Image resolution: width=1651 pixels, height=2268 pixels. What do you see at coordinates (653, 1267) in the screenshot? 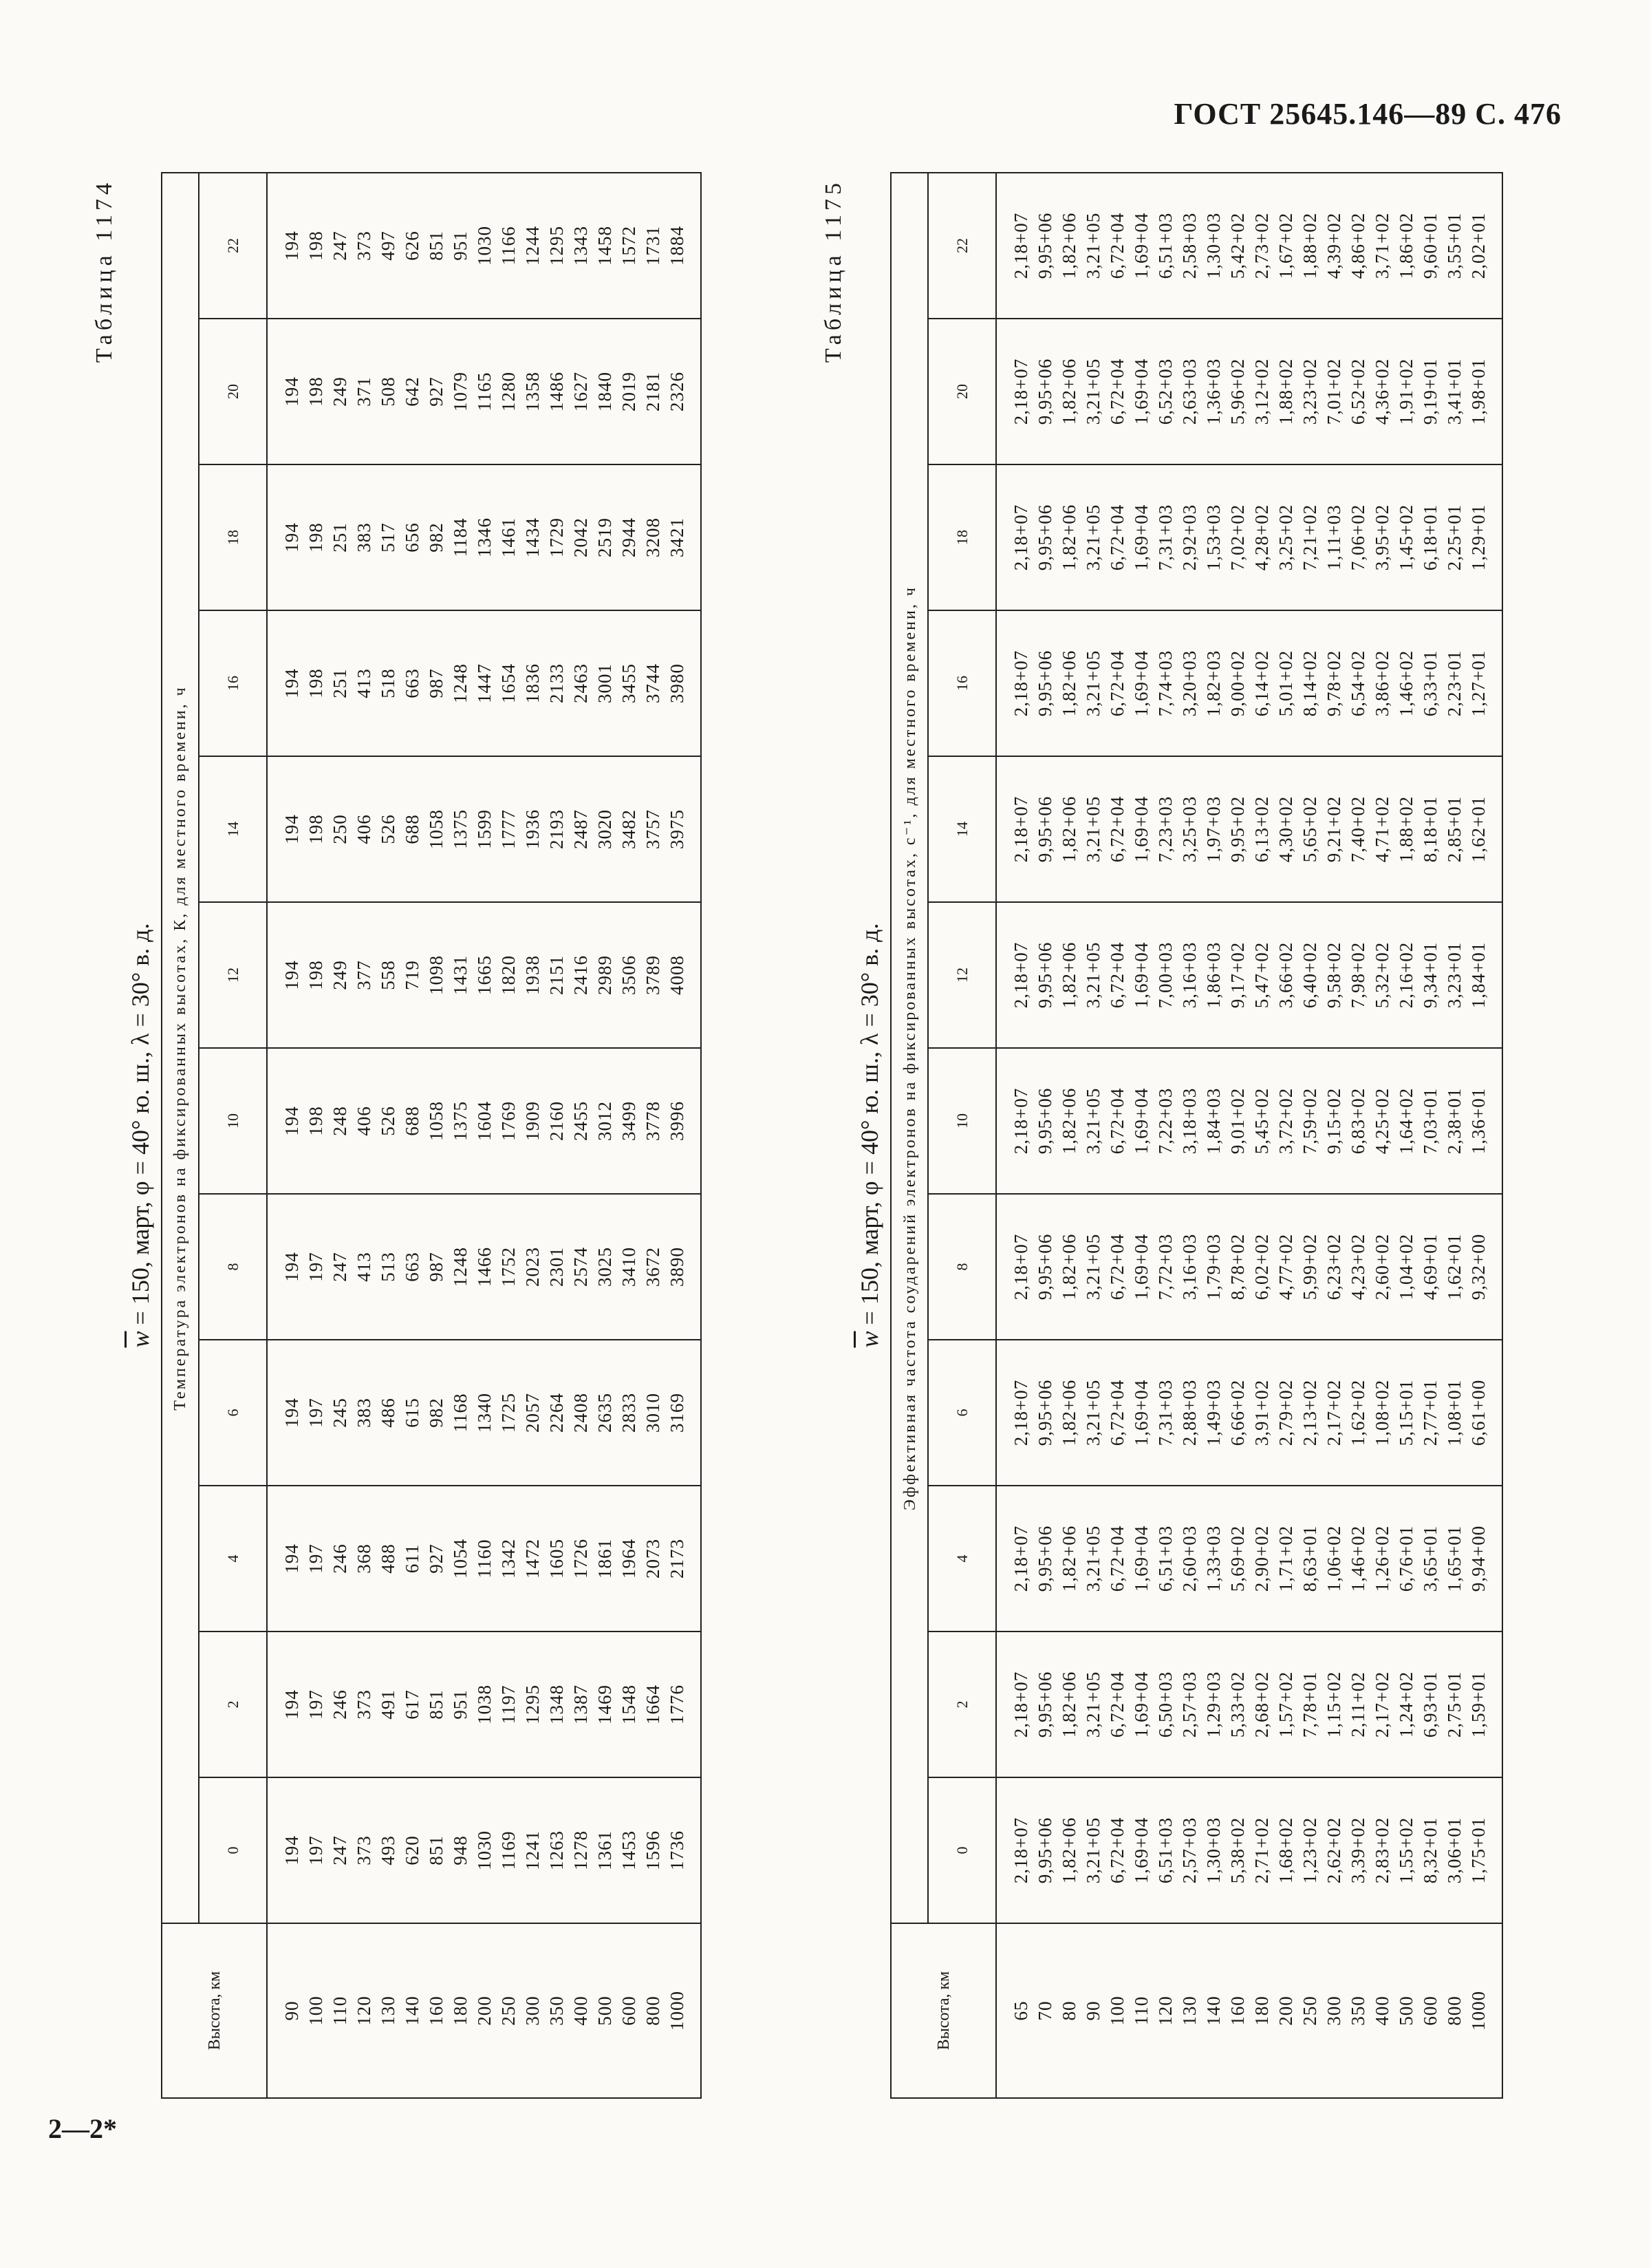
I see `value-cell: 3672` at bounding box center [653, 1267].